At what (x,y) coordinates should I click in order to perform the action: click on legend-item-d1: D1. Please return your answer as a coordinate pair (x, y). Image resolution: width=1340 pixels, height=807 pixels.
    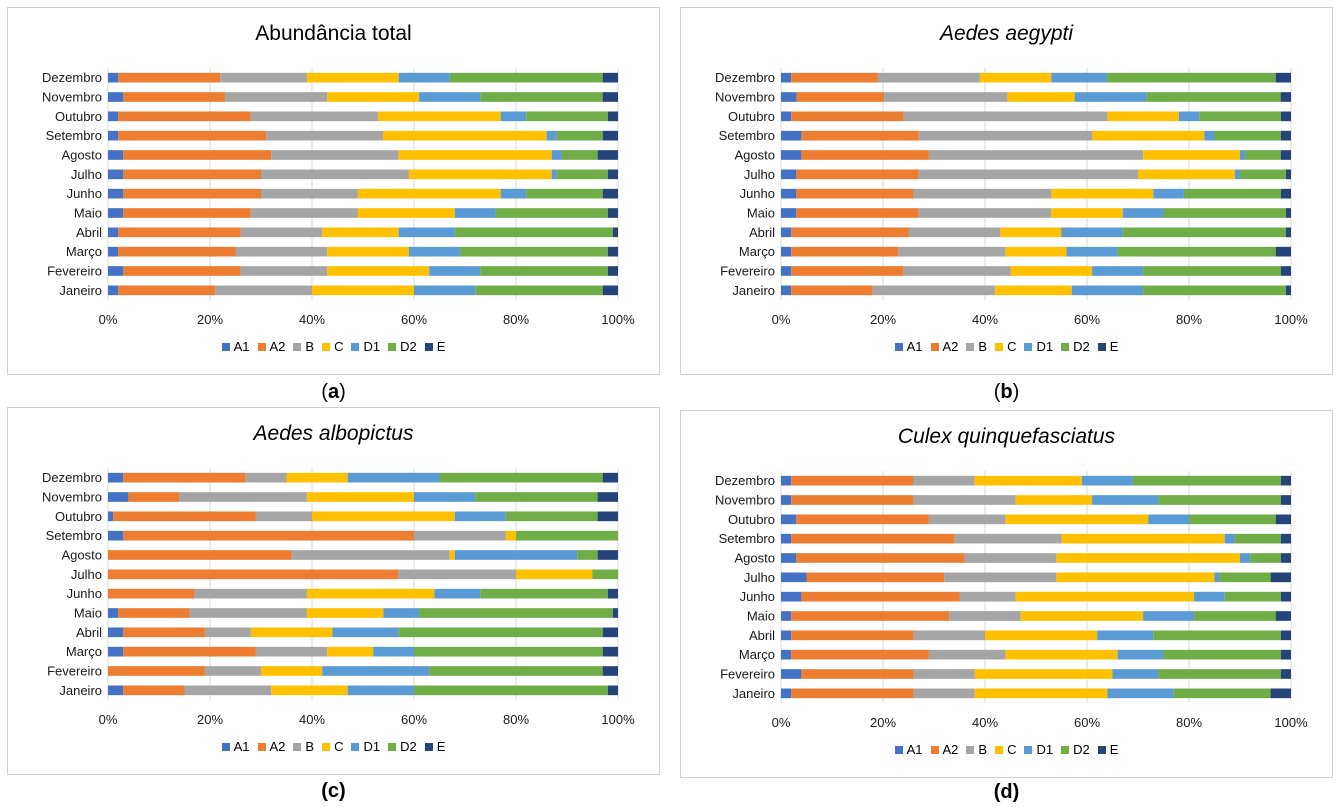
    Looking at the image, I should click on (365, 346).